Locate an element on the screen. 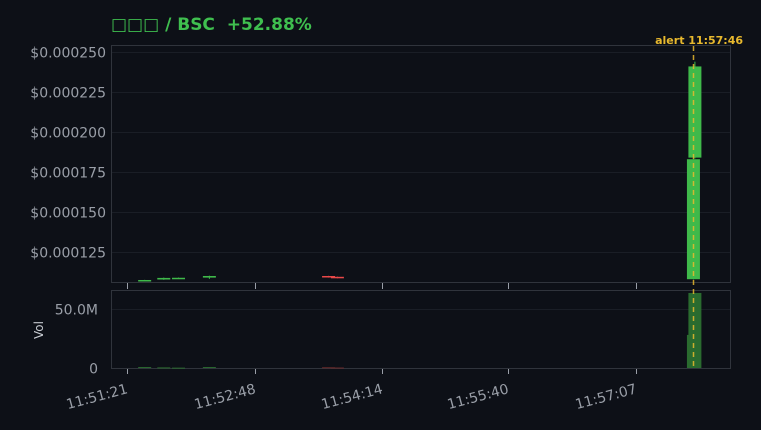 This screenshot has width=761, height=430. chart-title: □□□ / BSC +52.88% is located at coordinates (211, 25).